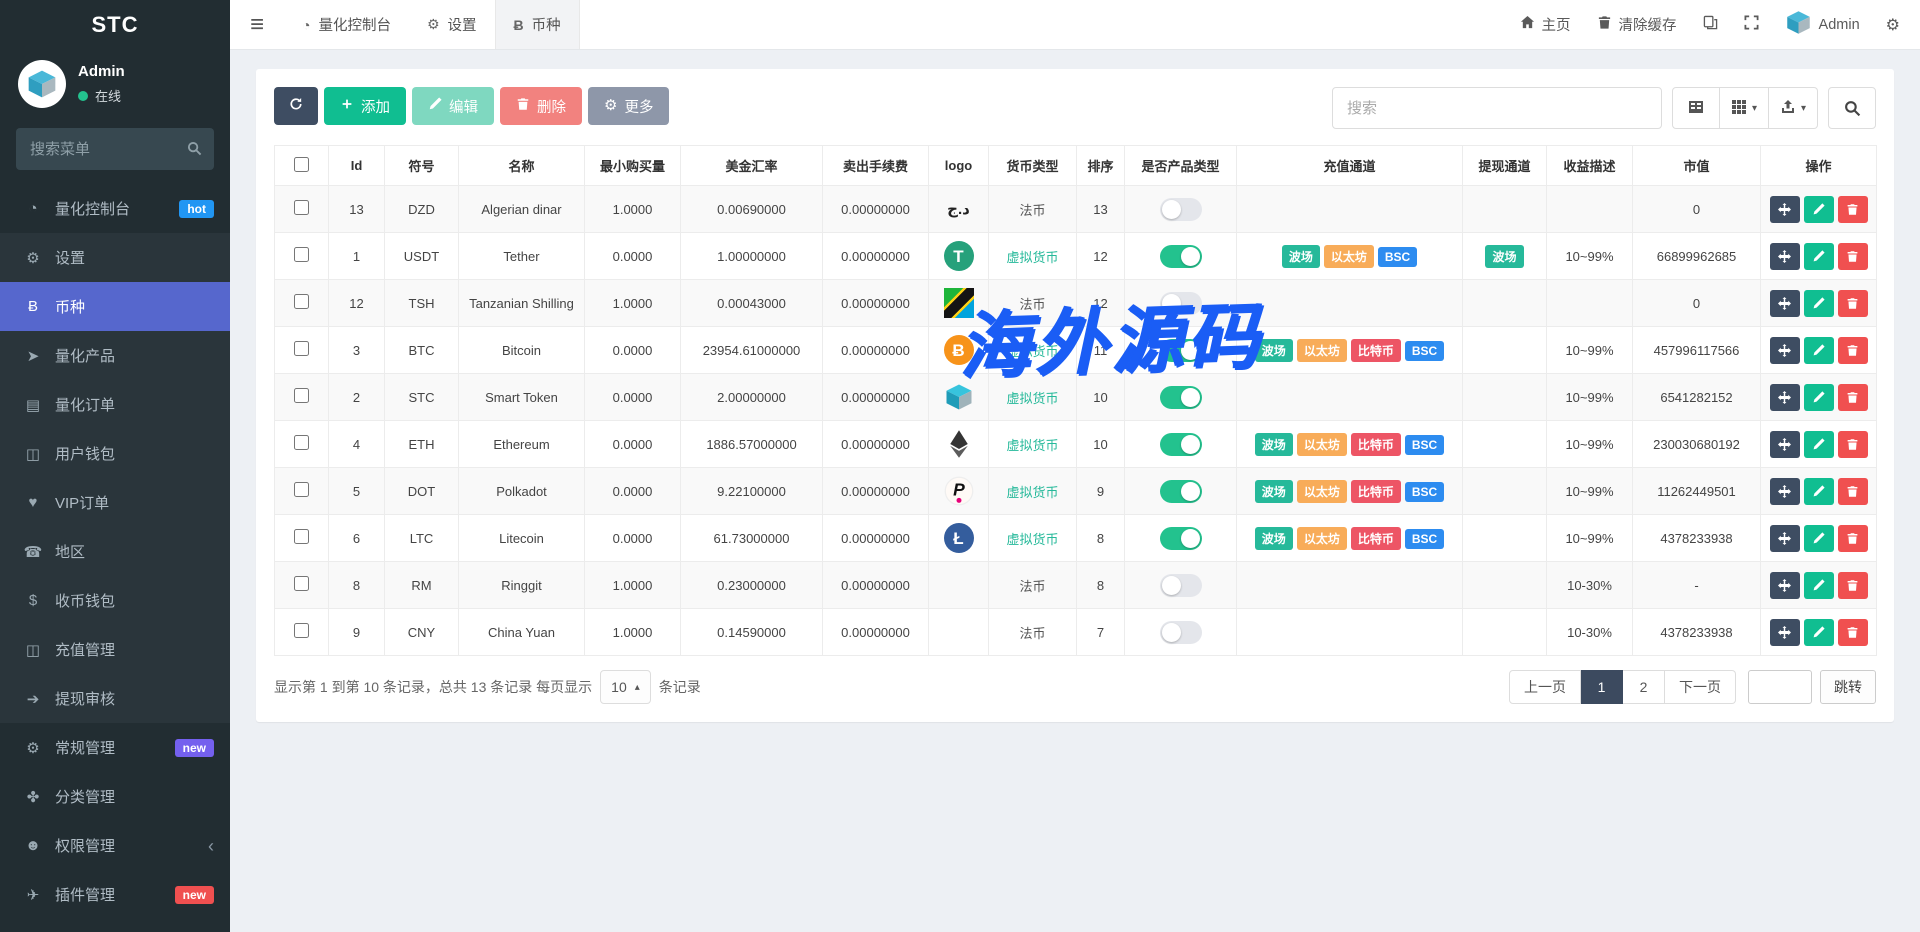  Describe the element at coordinates (1852, 108) in the screenshot. I see `search-button` at that location.